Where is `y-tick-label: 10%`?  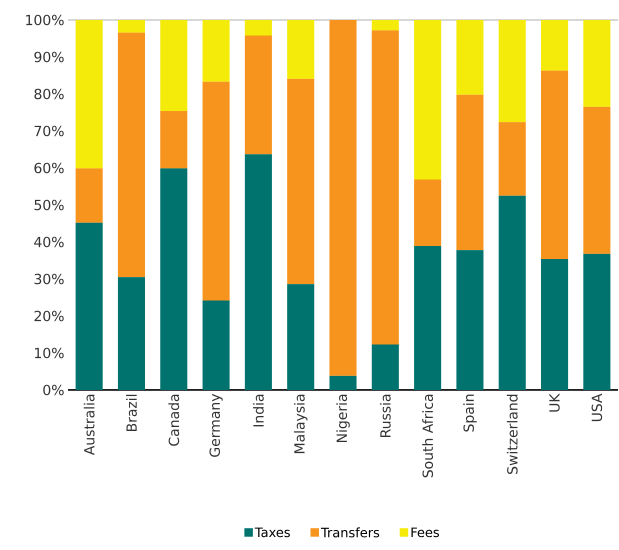 y-tick-label: 10% is located at coordinates (49, 353).